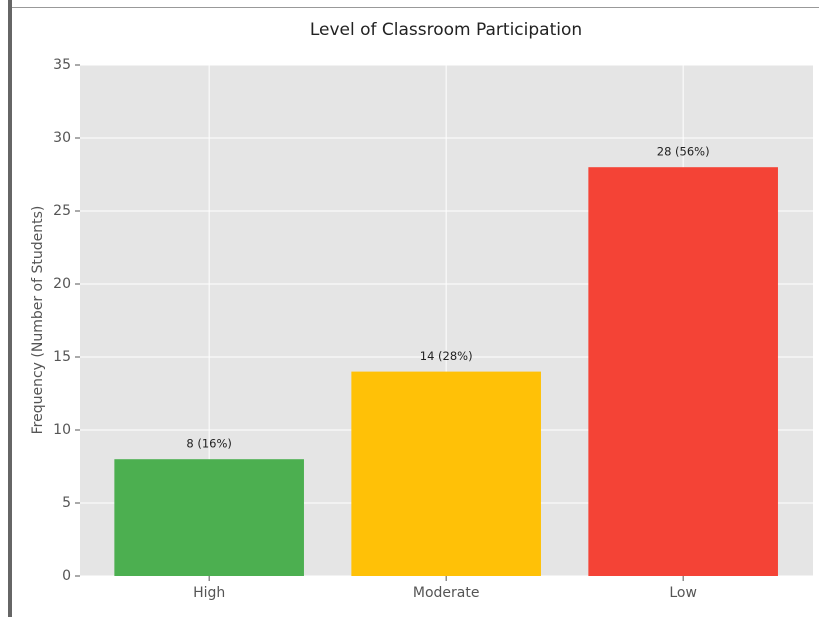  Describe the element at coordinates (209, 444) in the screenshot. I see `value-label: 8 (16%)` at that location.